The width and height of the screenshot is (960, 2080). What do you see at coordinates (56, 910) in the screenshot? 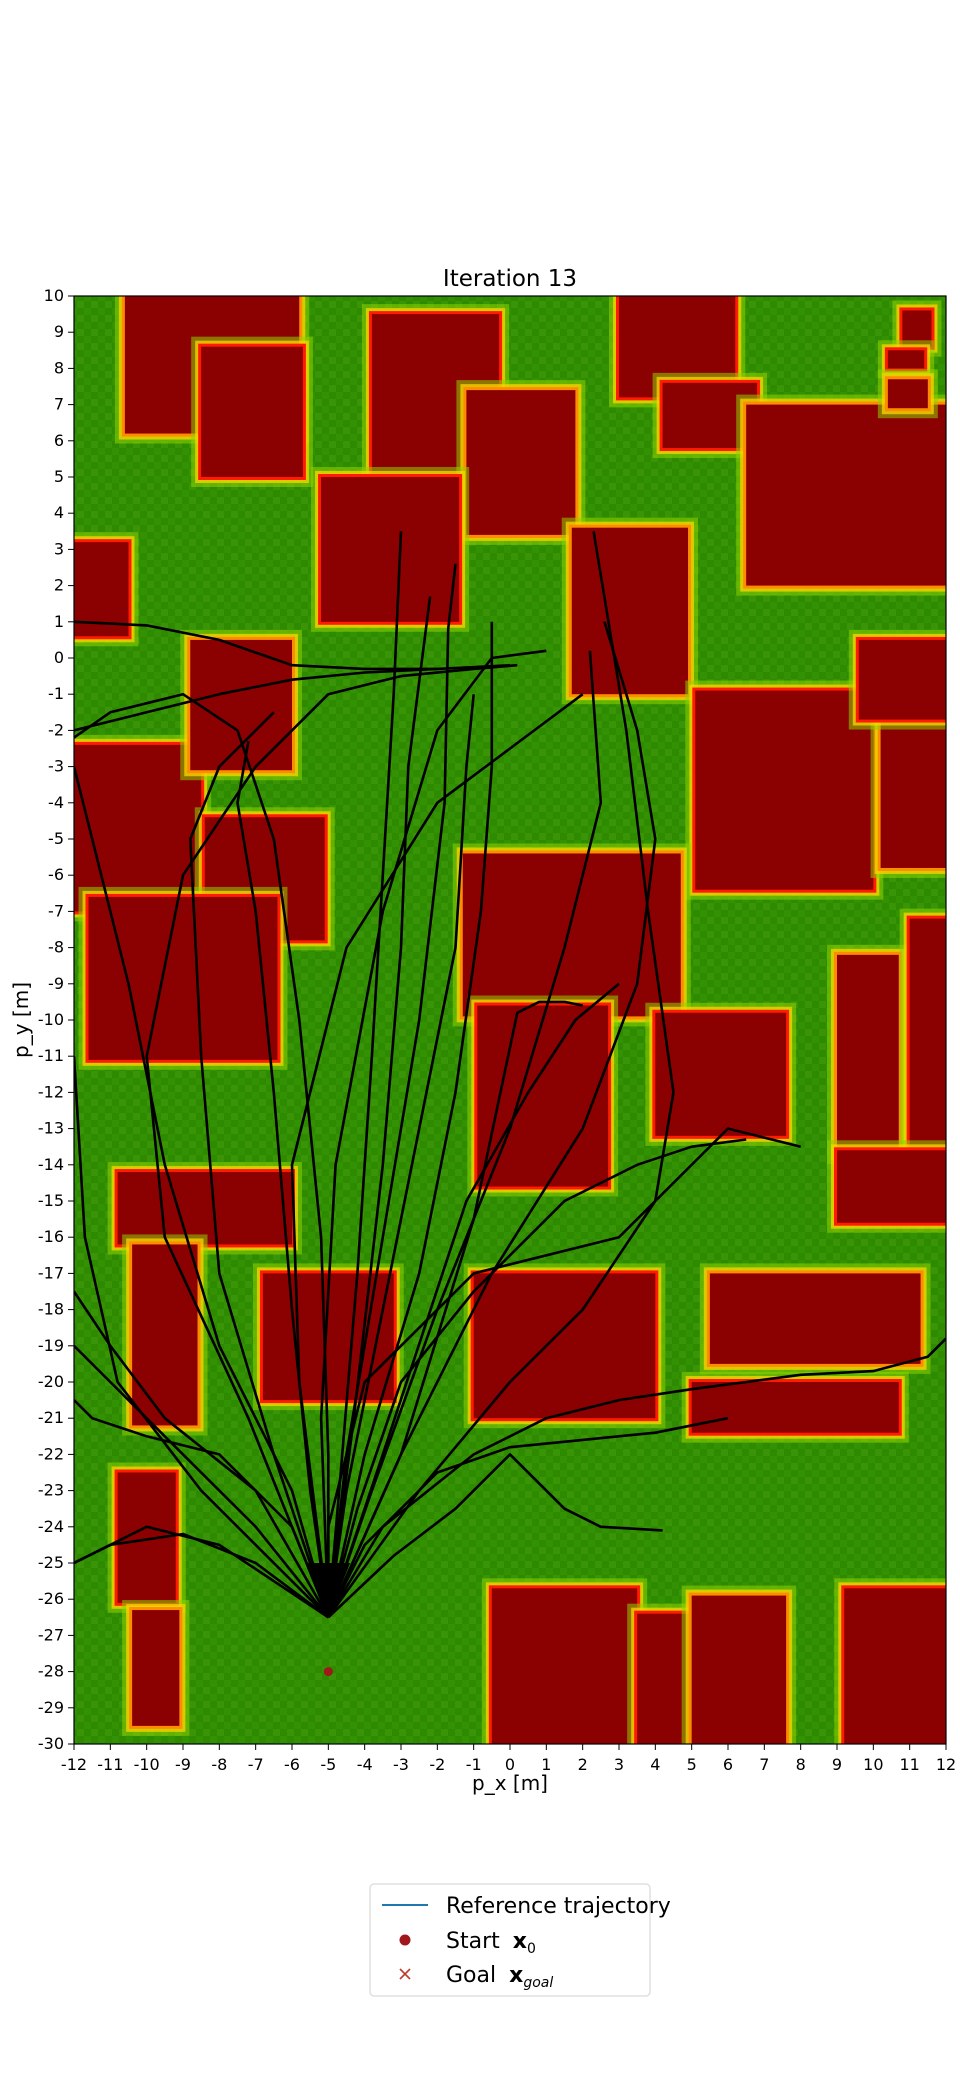
I see `y-tick-label: -7` at bounding box center [56, 910].